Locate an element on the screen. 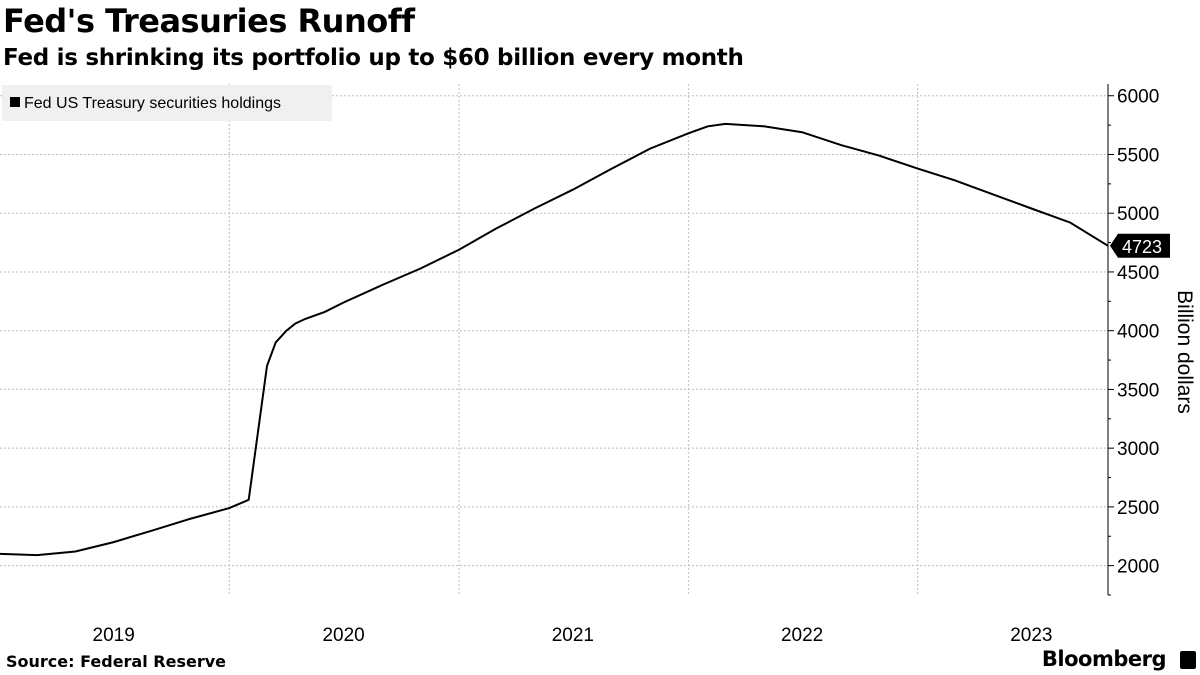  y-tick-label: 5500 is located at coordinates (1138, 155).